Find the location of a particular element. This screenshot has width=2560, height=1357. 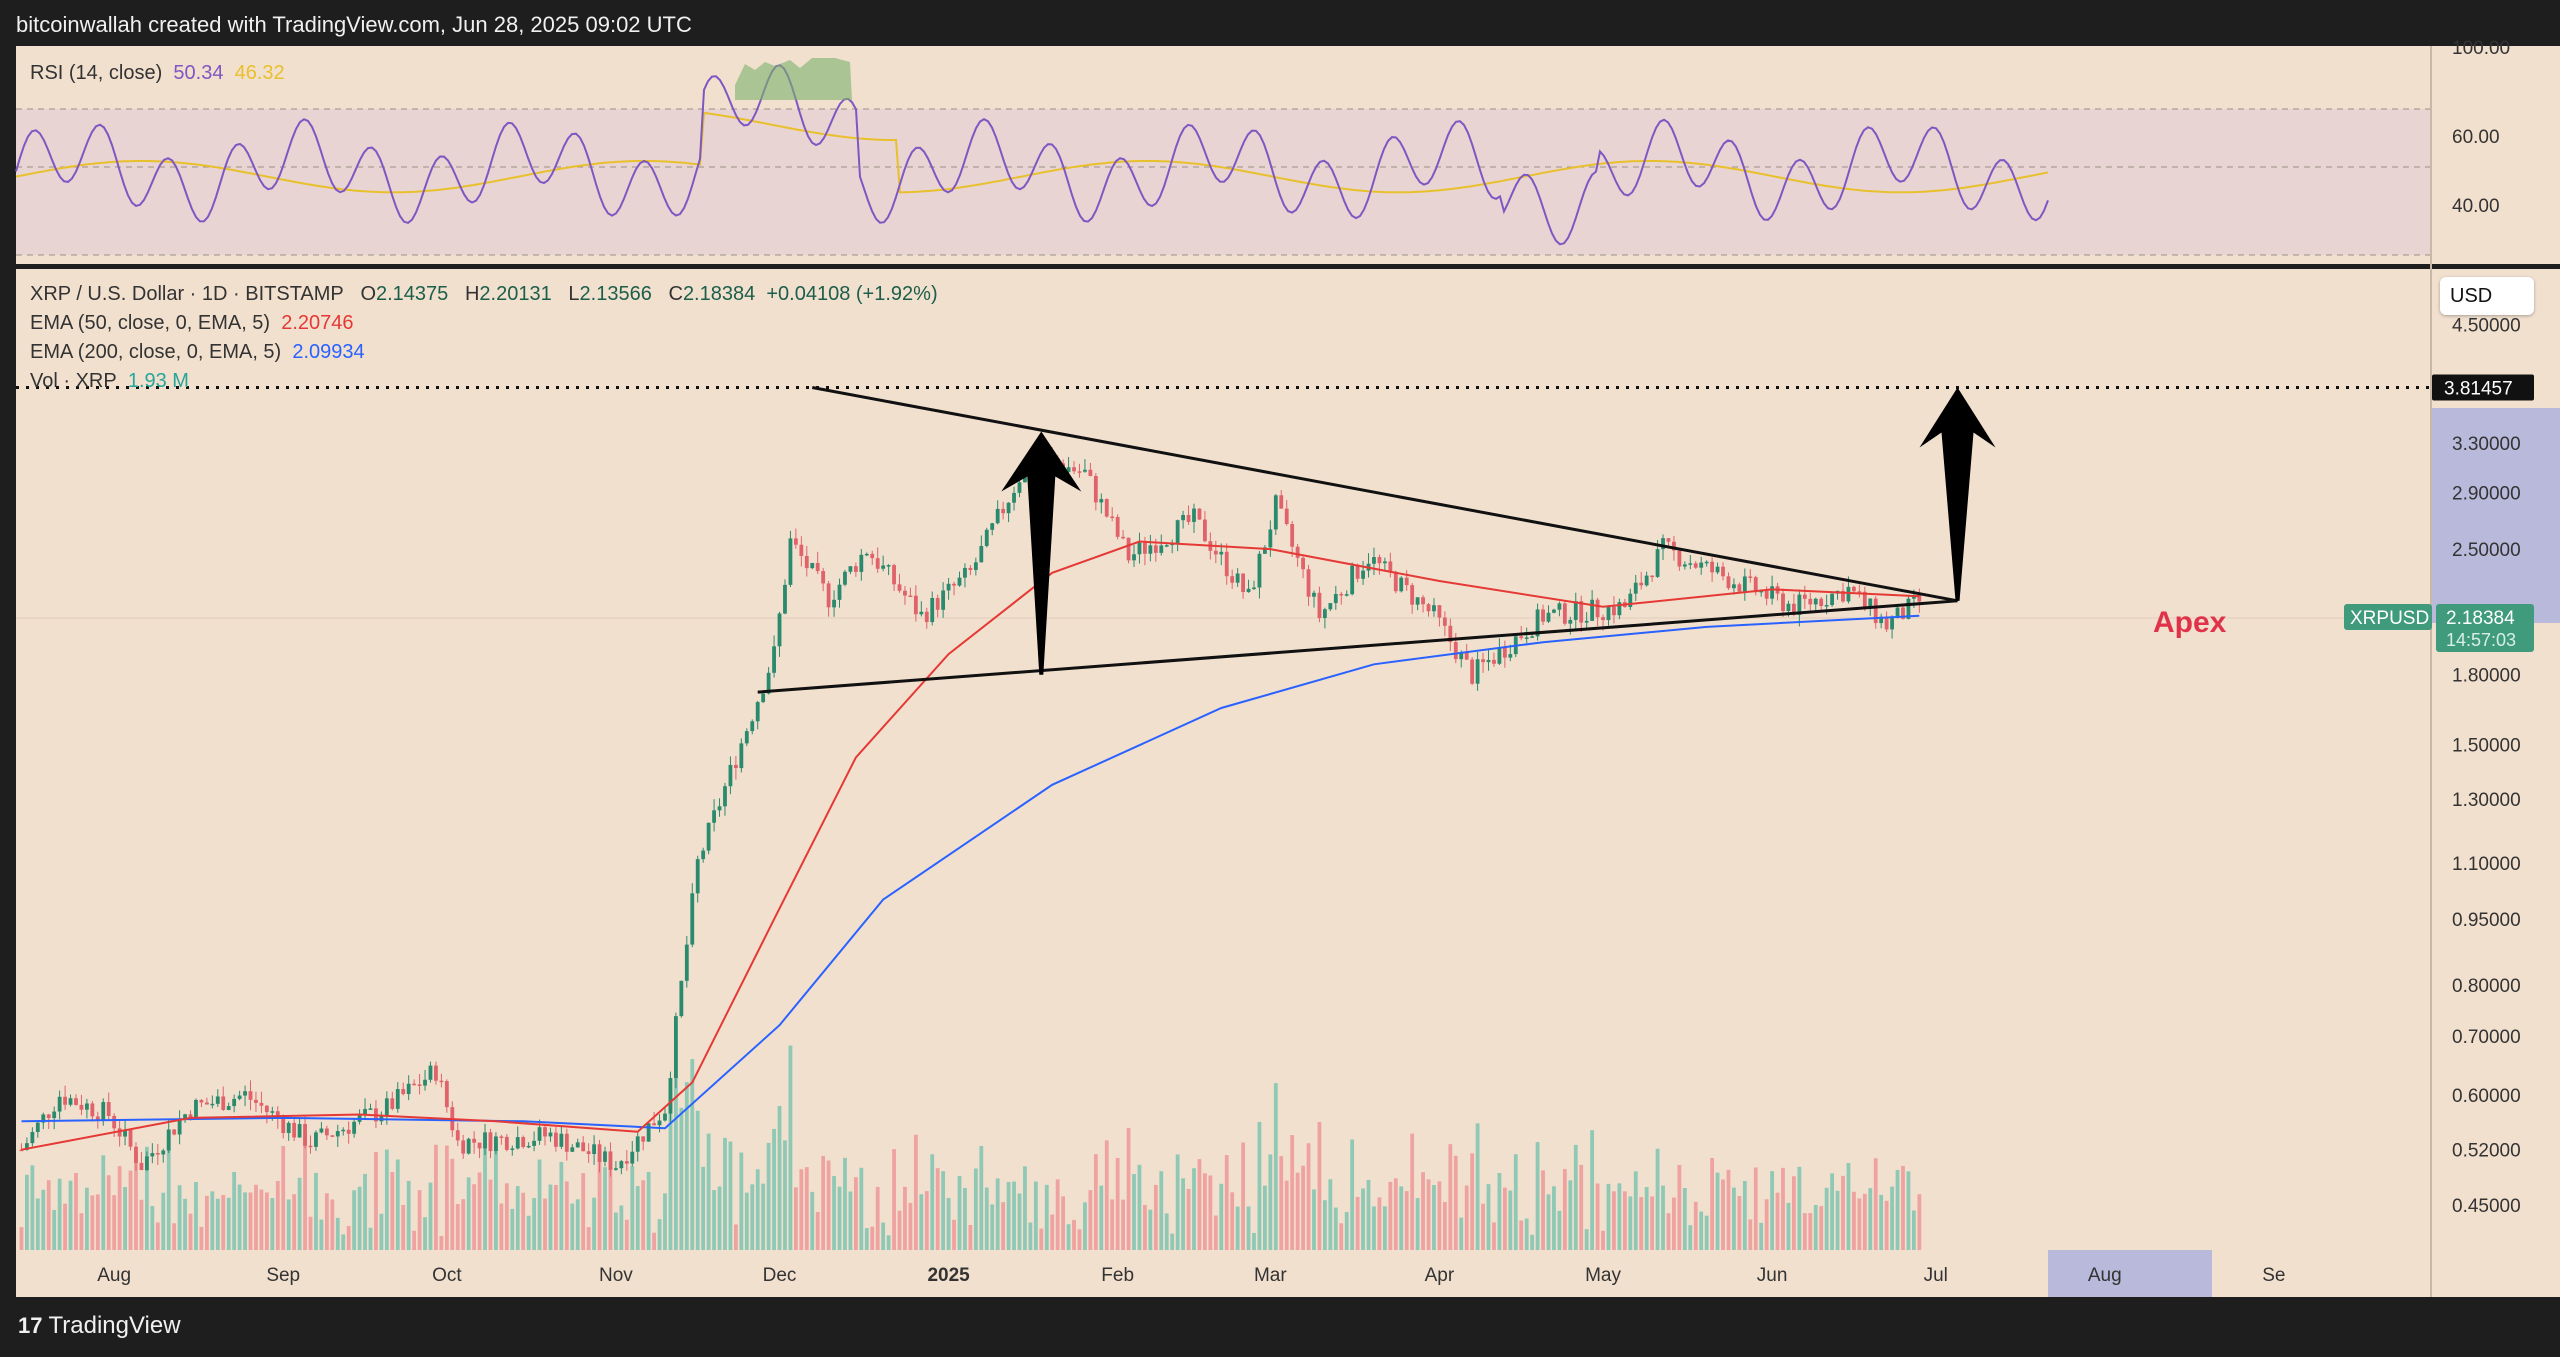

flagpole-arrow is located at coordinates (1041, 553).